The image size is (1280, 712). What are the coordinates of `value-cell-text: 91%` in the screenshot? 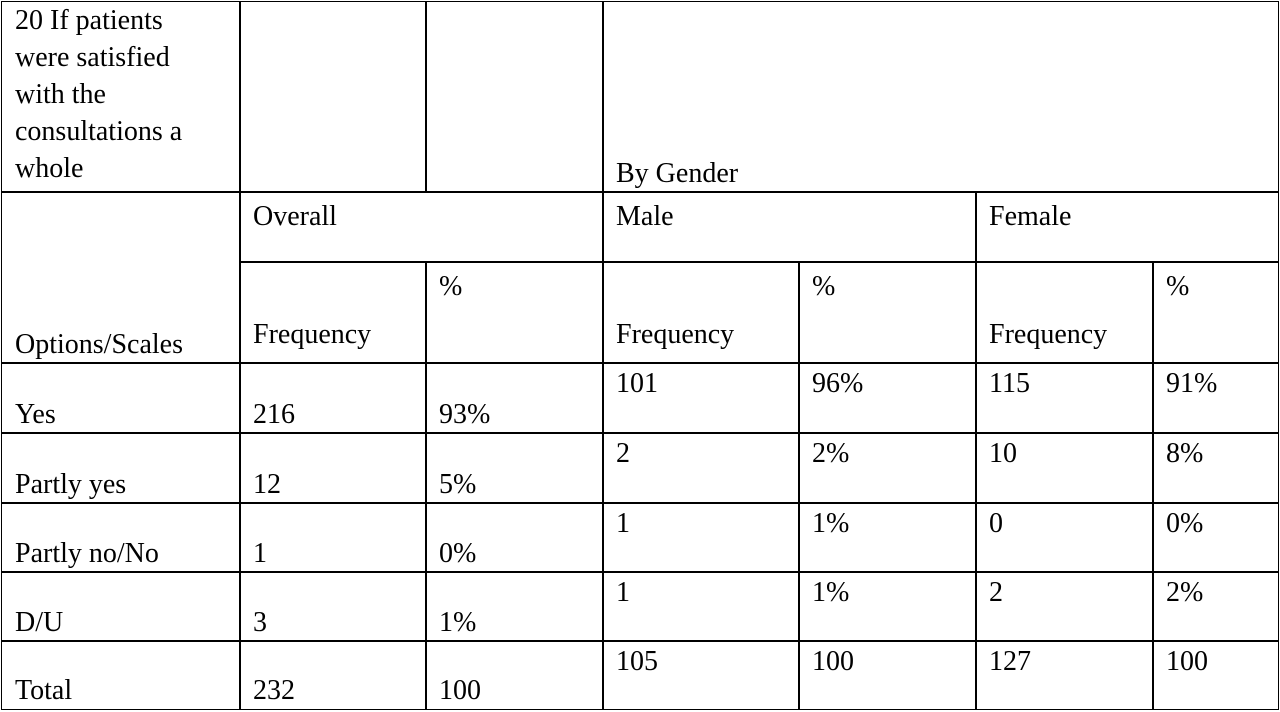 It's located at (1192, 383).